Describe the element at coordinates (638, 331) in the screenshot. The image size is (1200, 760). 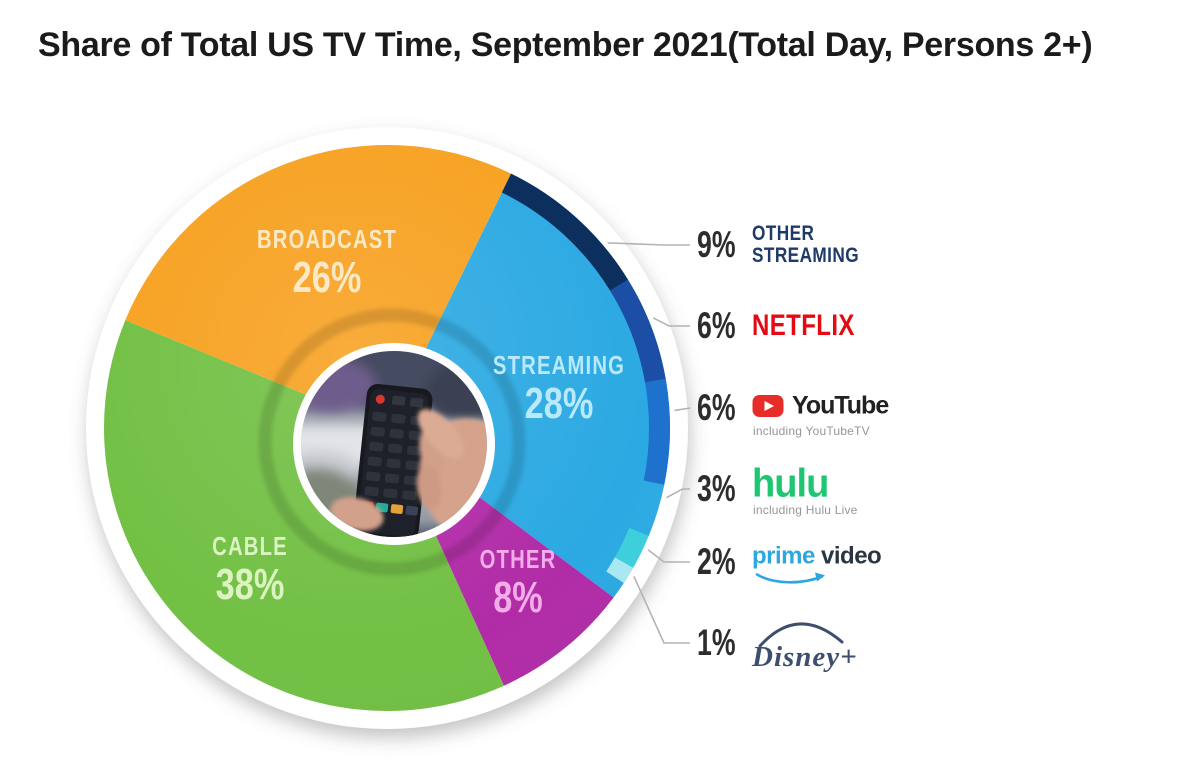
I see `arc-netflix` at that location.